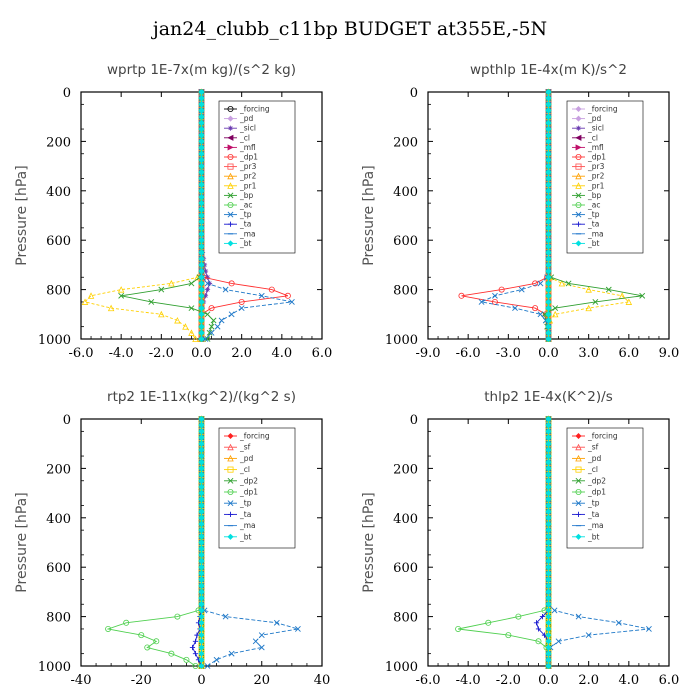 The width and height of the screenshot is (700, 700). Describe the element at coordinates (593, 514) in the screenshot. I see `legend-label: _ta` at that location.